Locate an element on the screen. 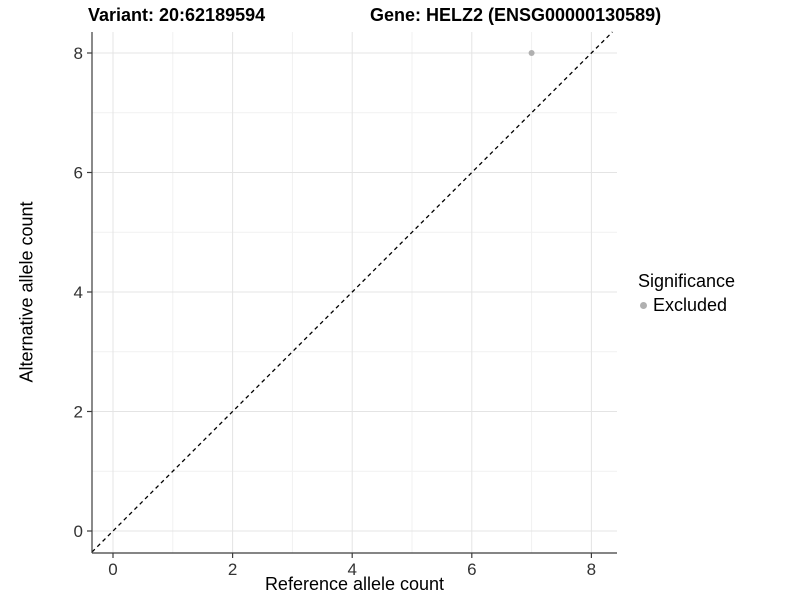  y-tick-label: 0 is located at coordinates (78, 531).